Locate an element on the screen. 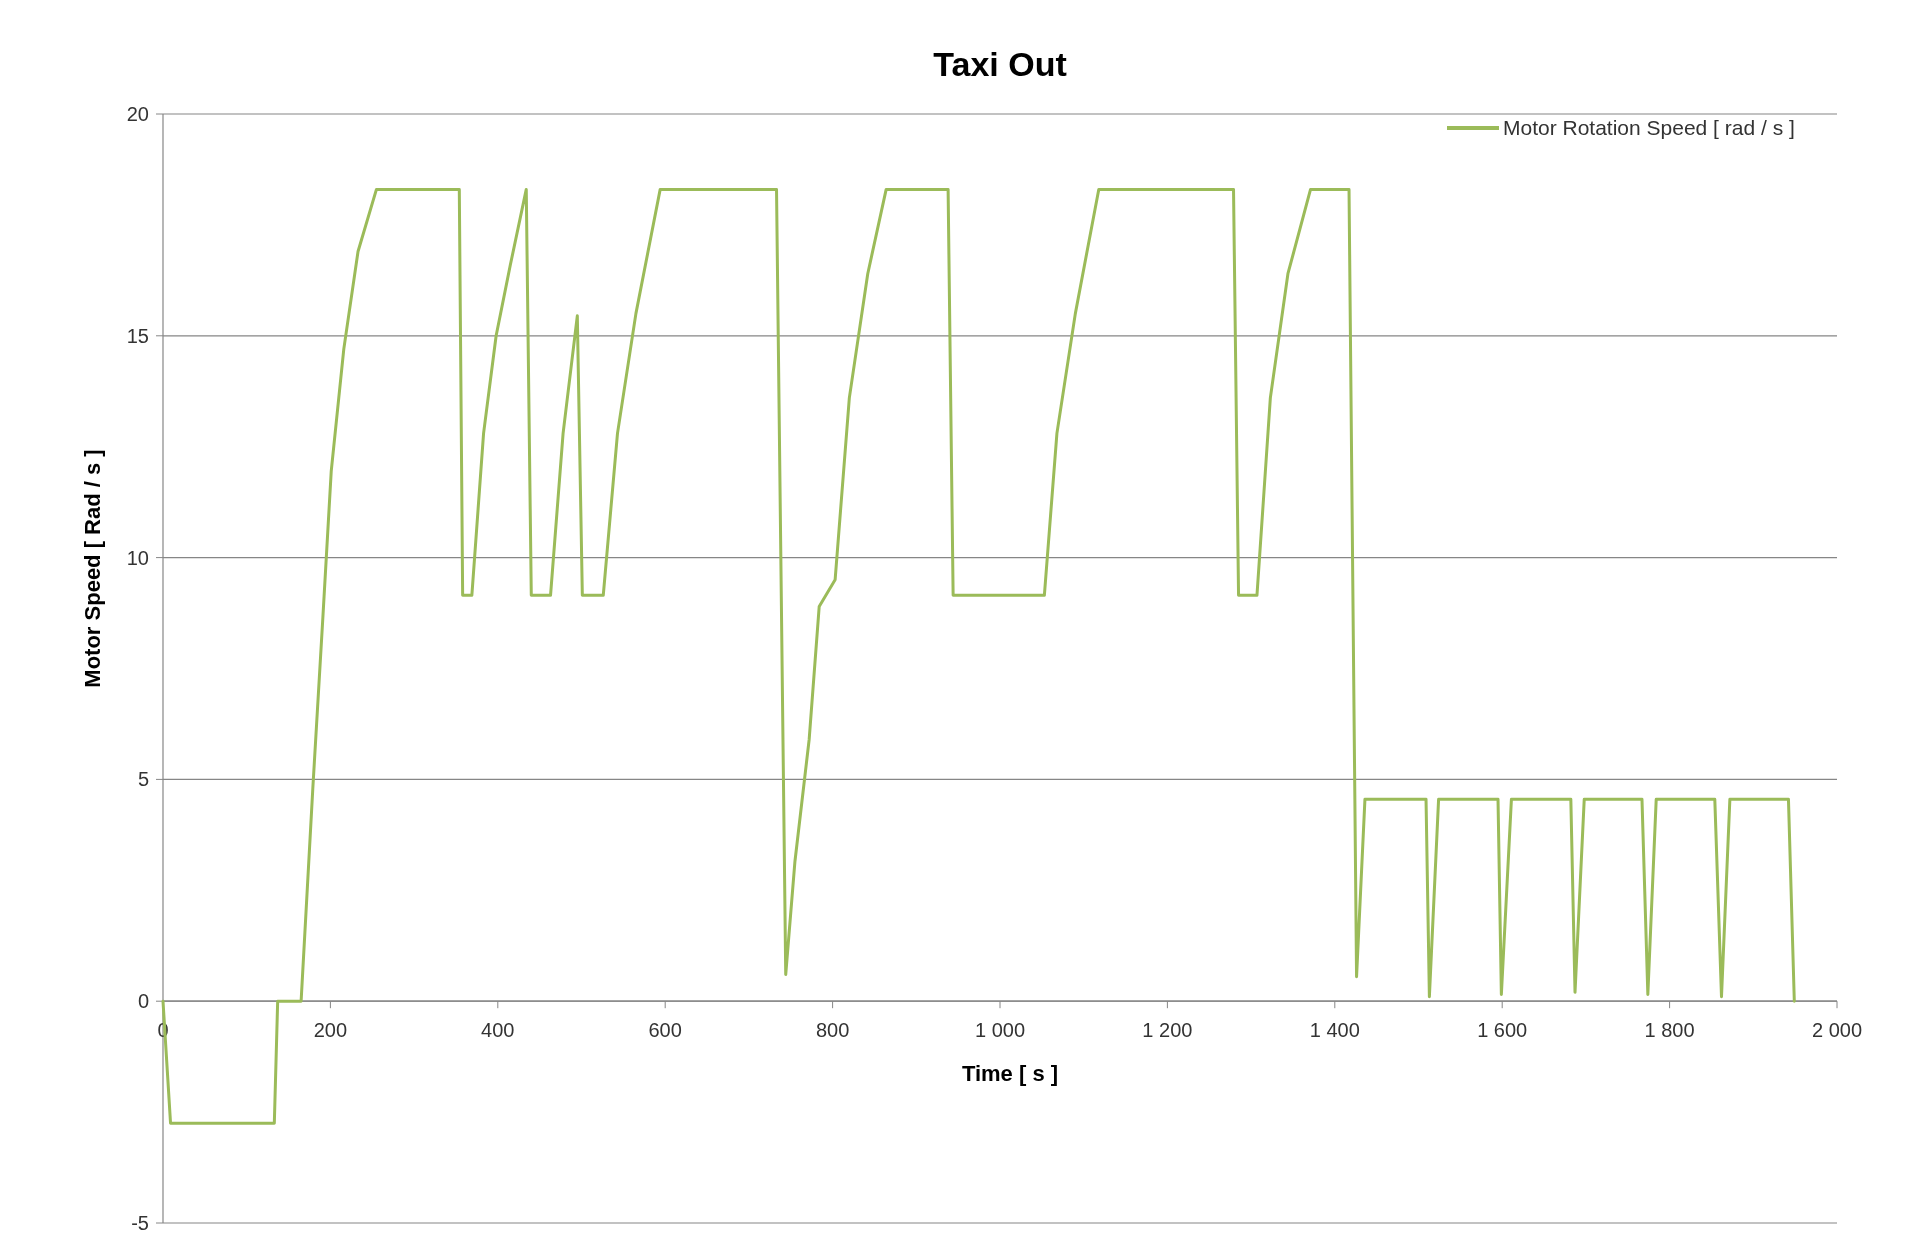 Image resolution: width=1912 pixels, height=1243 pixels. x-tick-label: 1 200 is located at coordinates (1167, 1030).